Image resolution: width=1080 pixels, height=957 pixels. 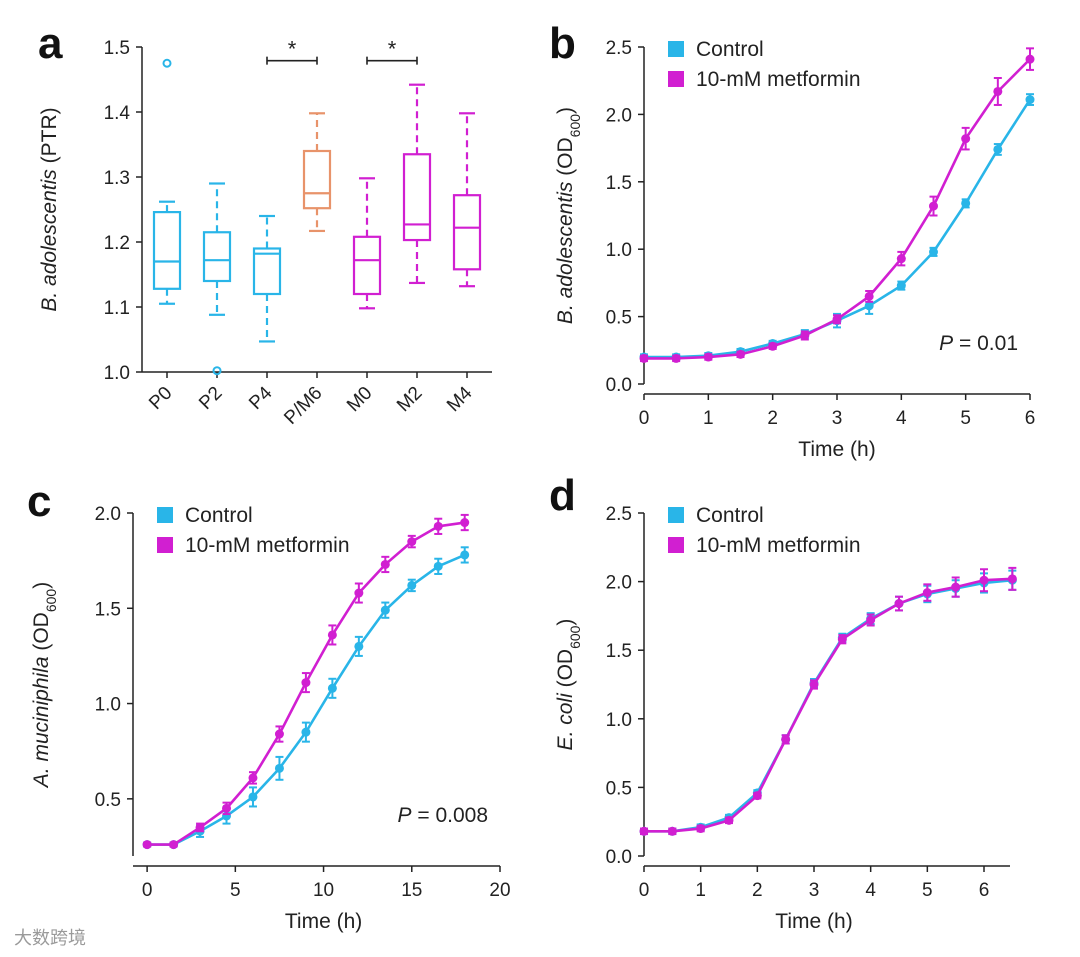 What do you see at coordinates (946, 343) in the screenshot?
I see `p-value-symbol: P` at bounding box center [946, 343].